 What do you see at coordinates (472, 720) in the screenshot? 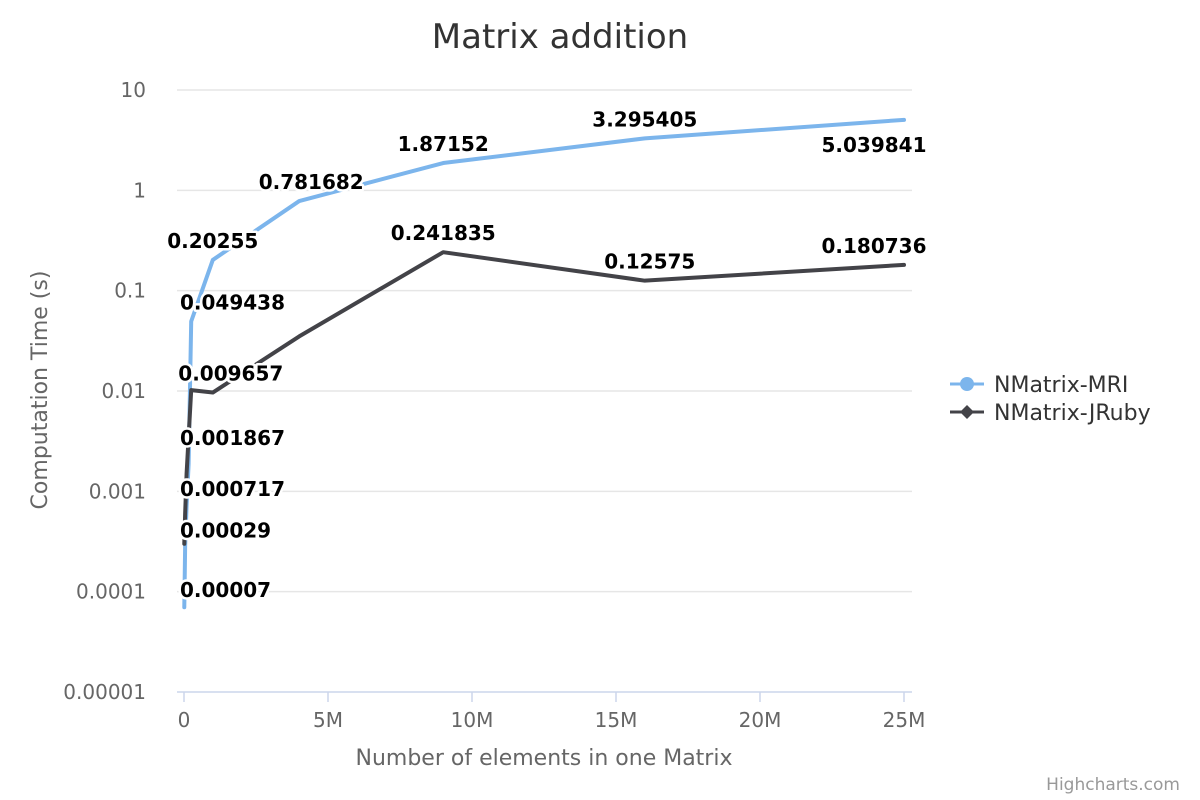
I see `x-tick-label: 10M` at bounding box center [472, 720].